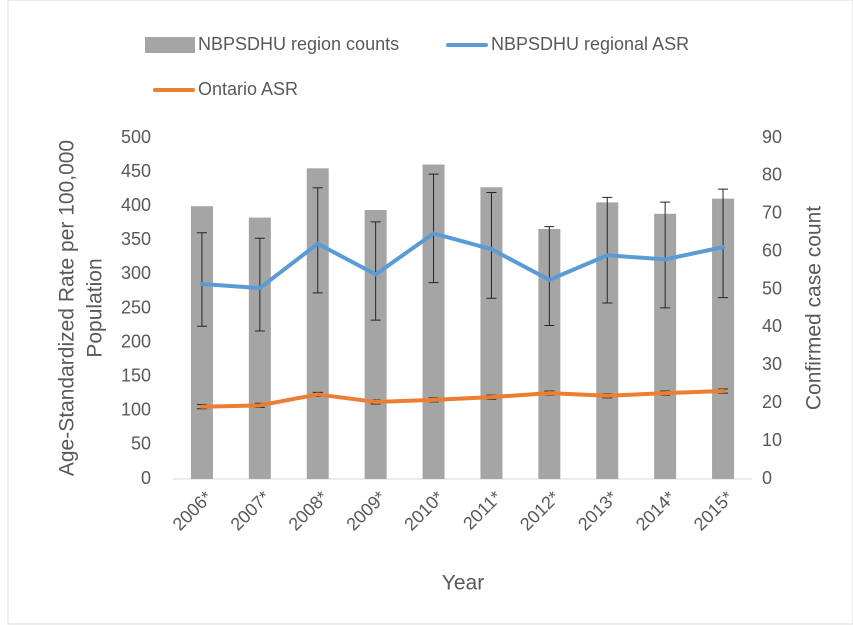 The width and height of the screenshot is (853, 625). What do you see at coordinates (772, 364) in the screenshot?
I see `y2-tick-label: 30` at bounding box center [772, 364].